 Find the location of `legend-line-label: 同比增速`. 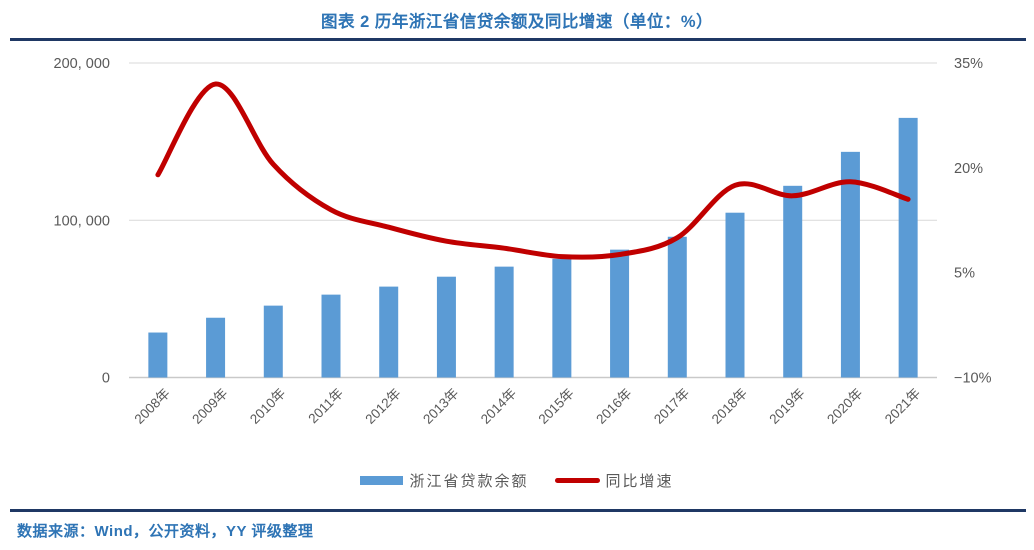

legend-line-label: 同比增速 is located at coordinates (639, 481).